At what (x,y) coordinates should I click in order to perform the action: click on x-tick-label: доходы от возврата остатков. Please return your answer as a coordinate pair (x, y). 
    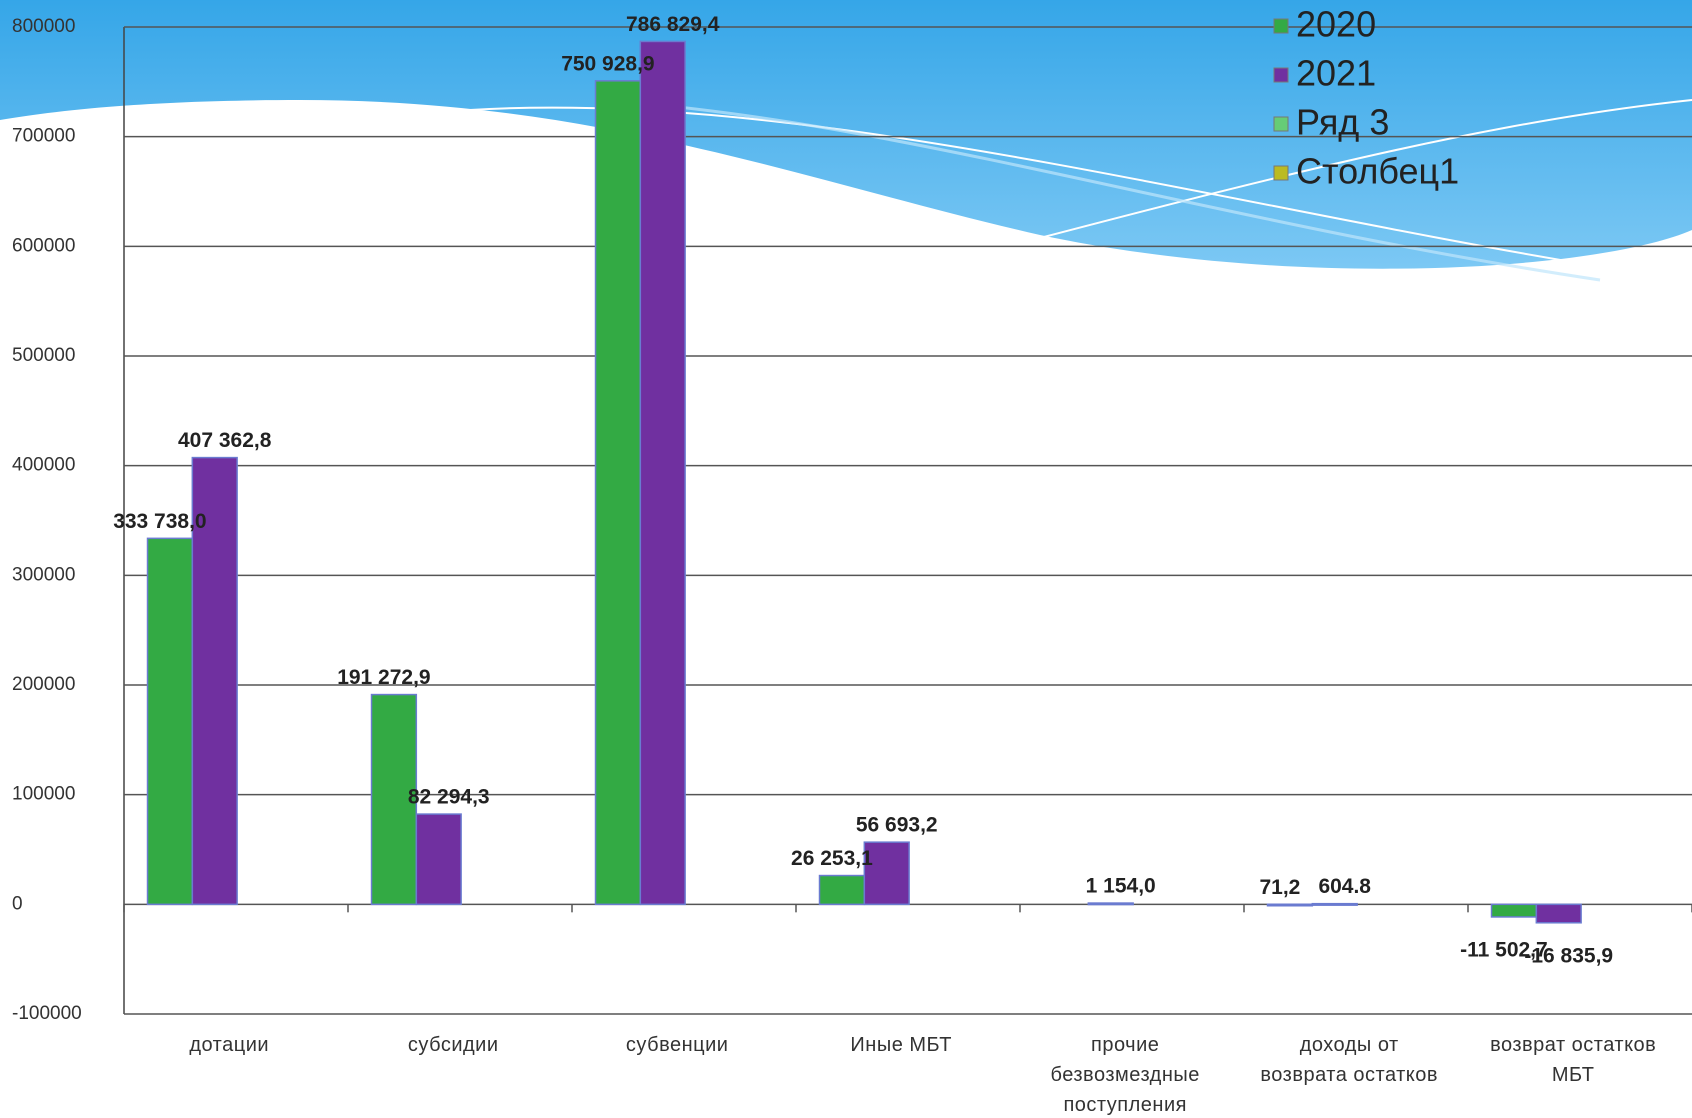
    Looking at the image, I should click on (1349, 1060).